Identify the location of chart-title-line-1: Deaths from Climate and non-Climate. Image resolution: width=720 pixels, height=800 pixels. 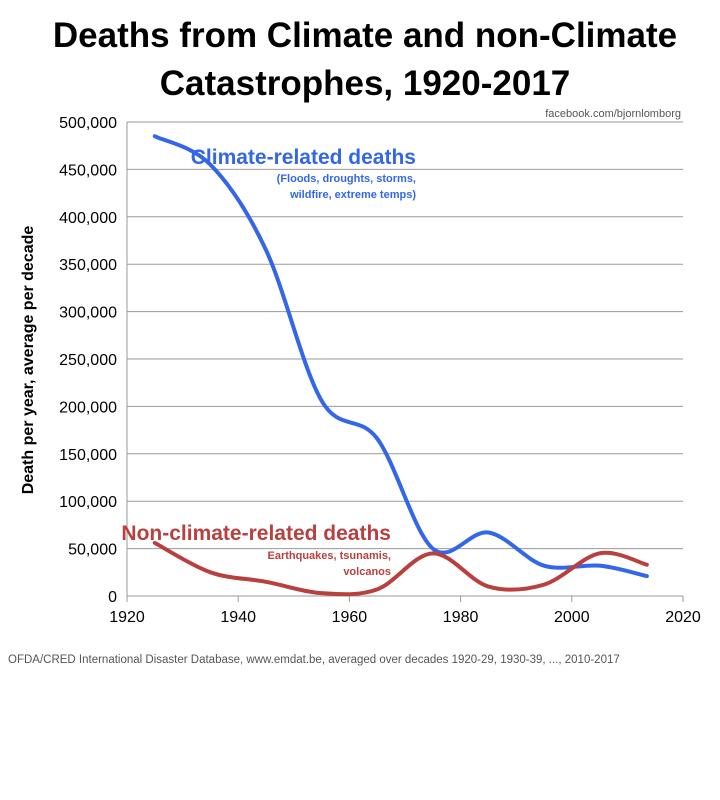
(365, 35).